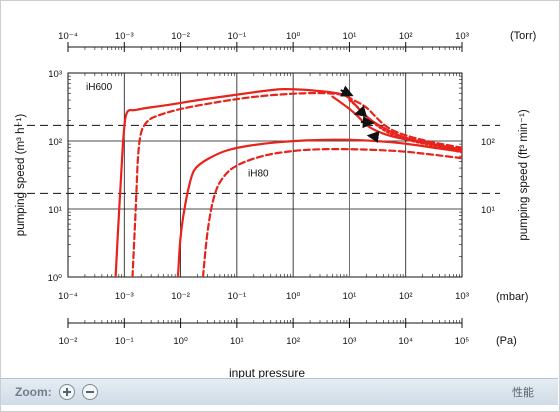 This screenshot has height=412, width=560. What do you see at coordinates (512, 297) in the screenshot?
I see `x-axis-unit-mbar: (mbar)` at bounding box center [512, 297].